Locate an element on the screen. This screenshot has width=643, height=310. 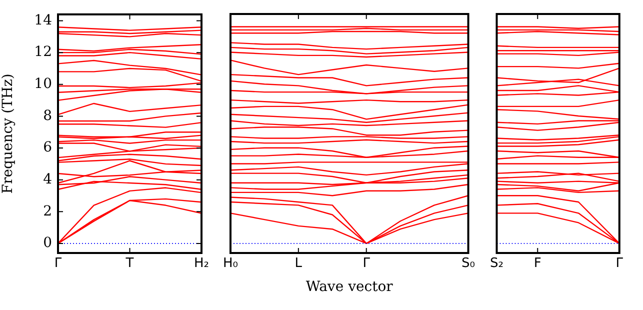
y-tick-label: 10 is located at coordinates (43, 84).